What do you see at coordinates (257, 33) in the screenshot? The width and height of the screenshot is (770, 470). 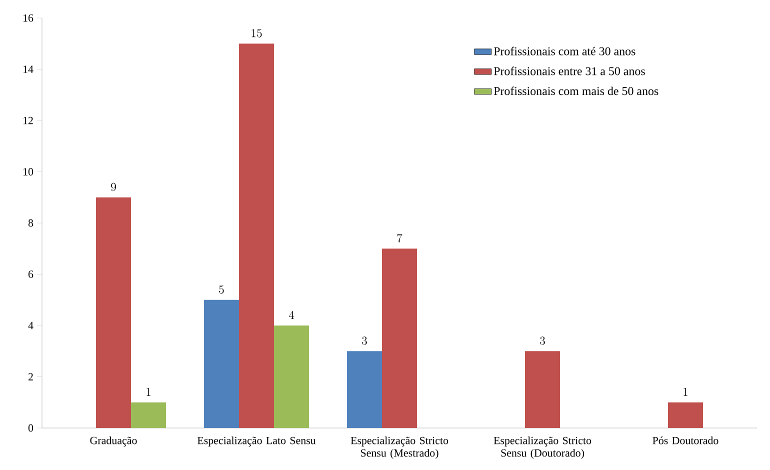 I see `data-label: 15` at bounding box center [257, 33].